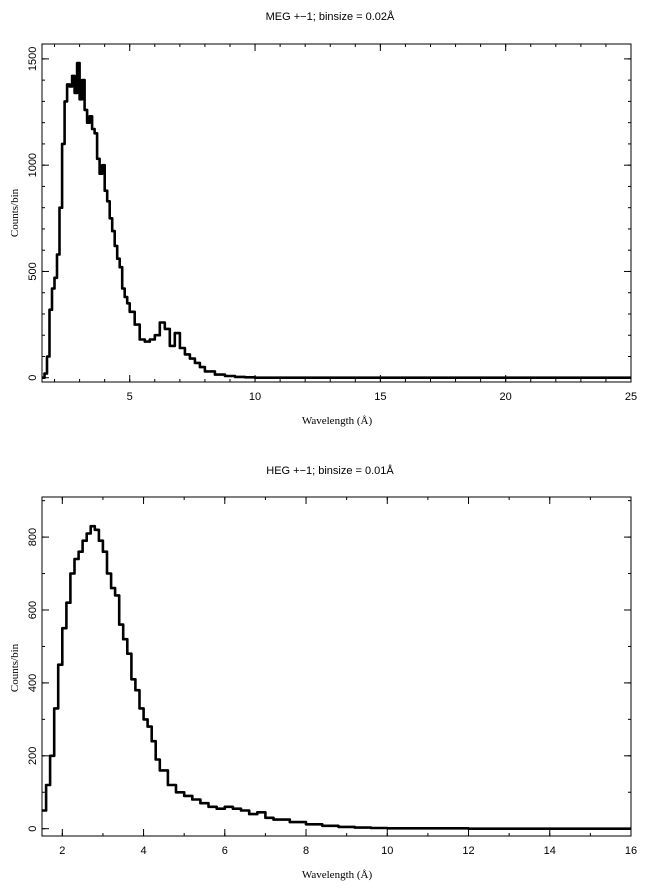 The height and width of the screenshot is (891, 649). What do you see at coordinates (62, 851) in the screenshot?
I see `heg-x-tick-label: 2` at bounding box center [62, 851].